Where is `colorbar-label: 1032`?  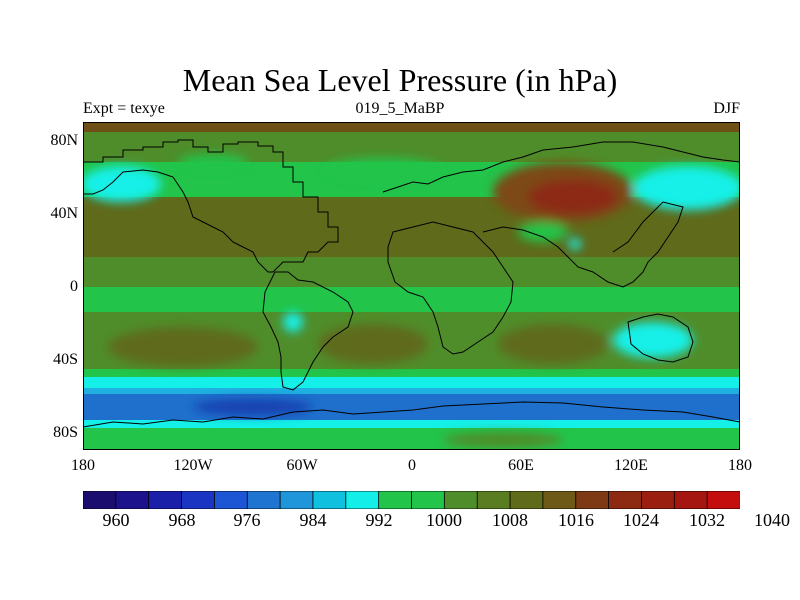 colorbar-label: 1032 is located at coordinates (707, 520).